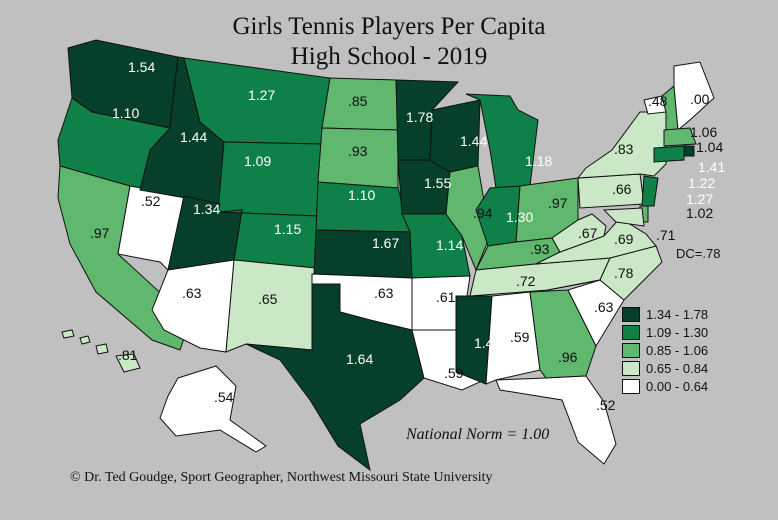 This screenshot has width=778, height=520. What do you see at coordinates (257, 161) in the screenshot?
I see `state-label-wy: 1.09` at bounding box center [257, 161].